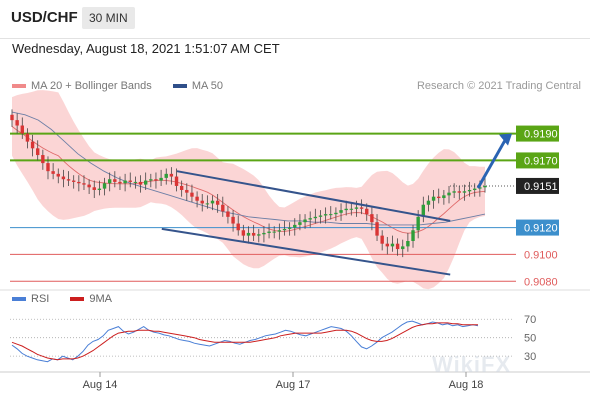 The height and width of the screenshot is (400, 590). Describe the element at coordinates (530, 320) in the screenshot. I see `rsi-level-label: 70` at that location.